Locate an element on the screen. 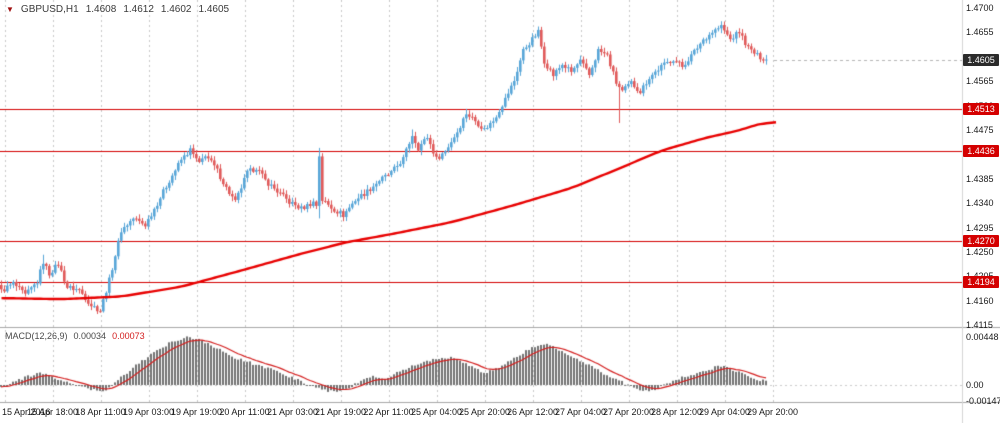  macd-name-label: MACD(12,26,9) is located at coordinates (36, 336).